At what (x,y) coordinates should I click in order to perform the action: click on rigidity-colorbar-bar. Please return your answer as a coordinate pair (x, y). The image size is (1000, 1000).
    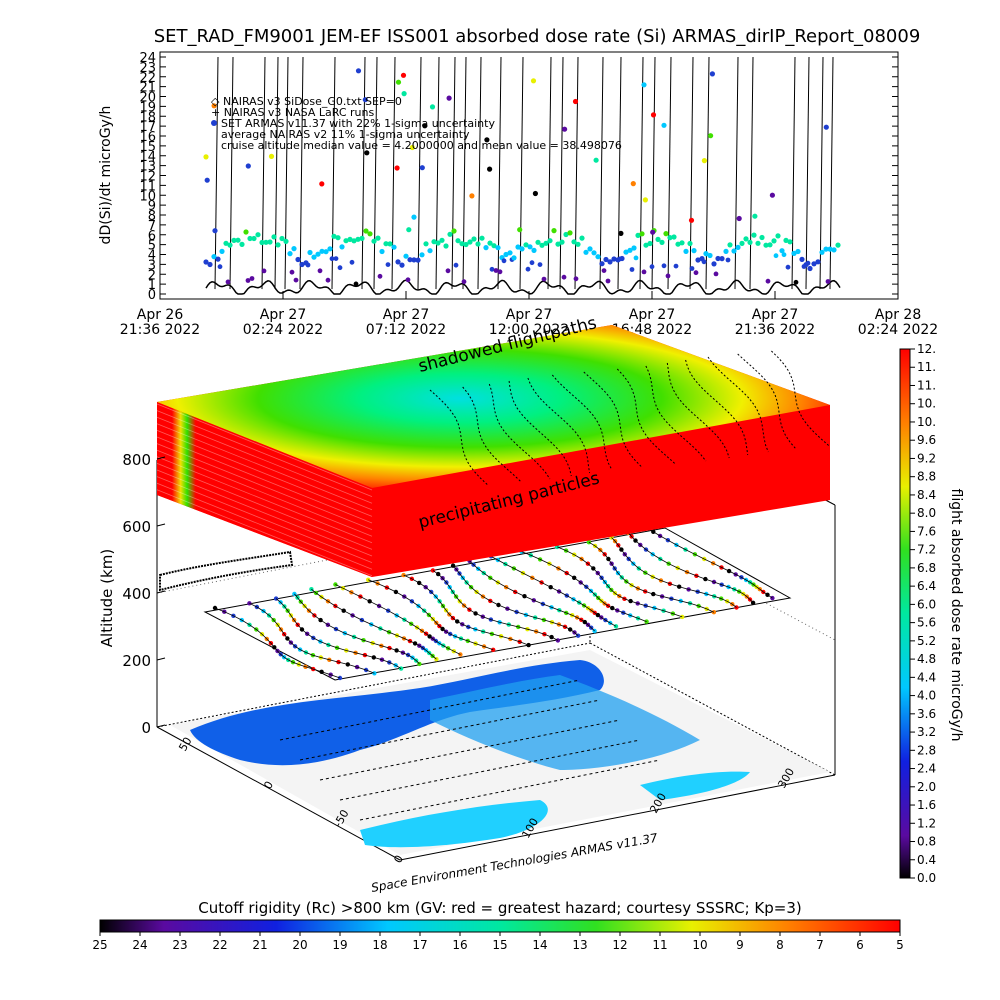
    Looking at the image, I should click on (500, 926).